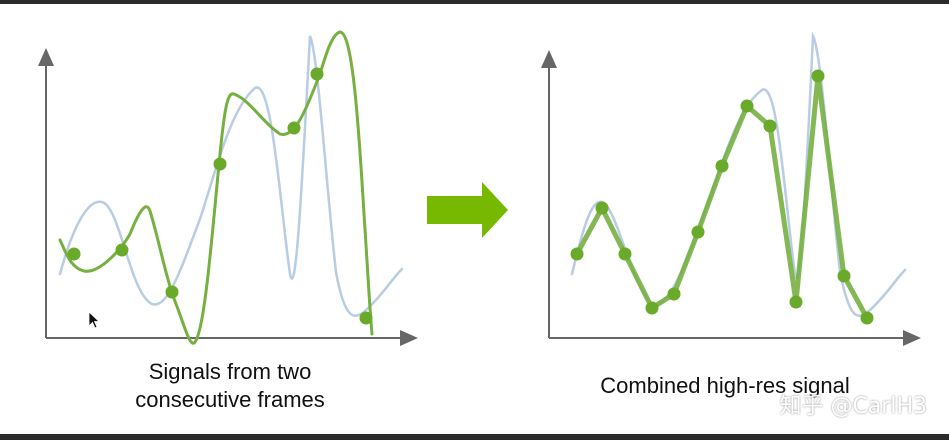 The height and width of the screenshot is (440, 949). What do you see at coordinates (94, 320) in the screenshot?
I see `mouse-pointer-icon` at bounding box center [94, 320].